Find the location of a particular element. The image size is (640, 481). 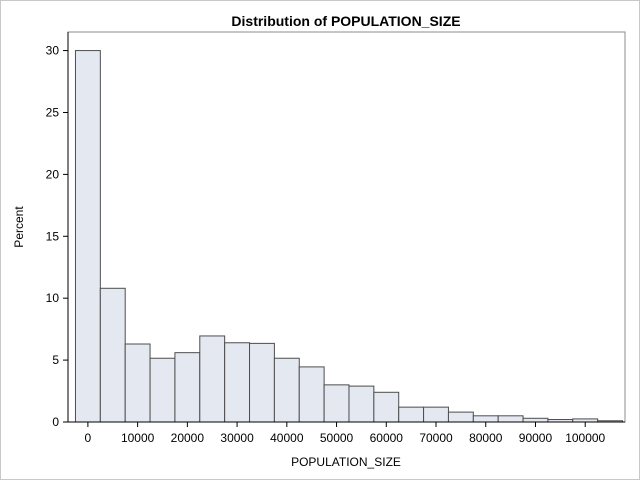

y-tick-label: 5 is located at coordinates (55, 360).